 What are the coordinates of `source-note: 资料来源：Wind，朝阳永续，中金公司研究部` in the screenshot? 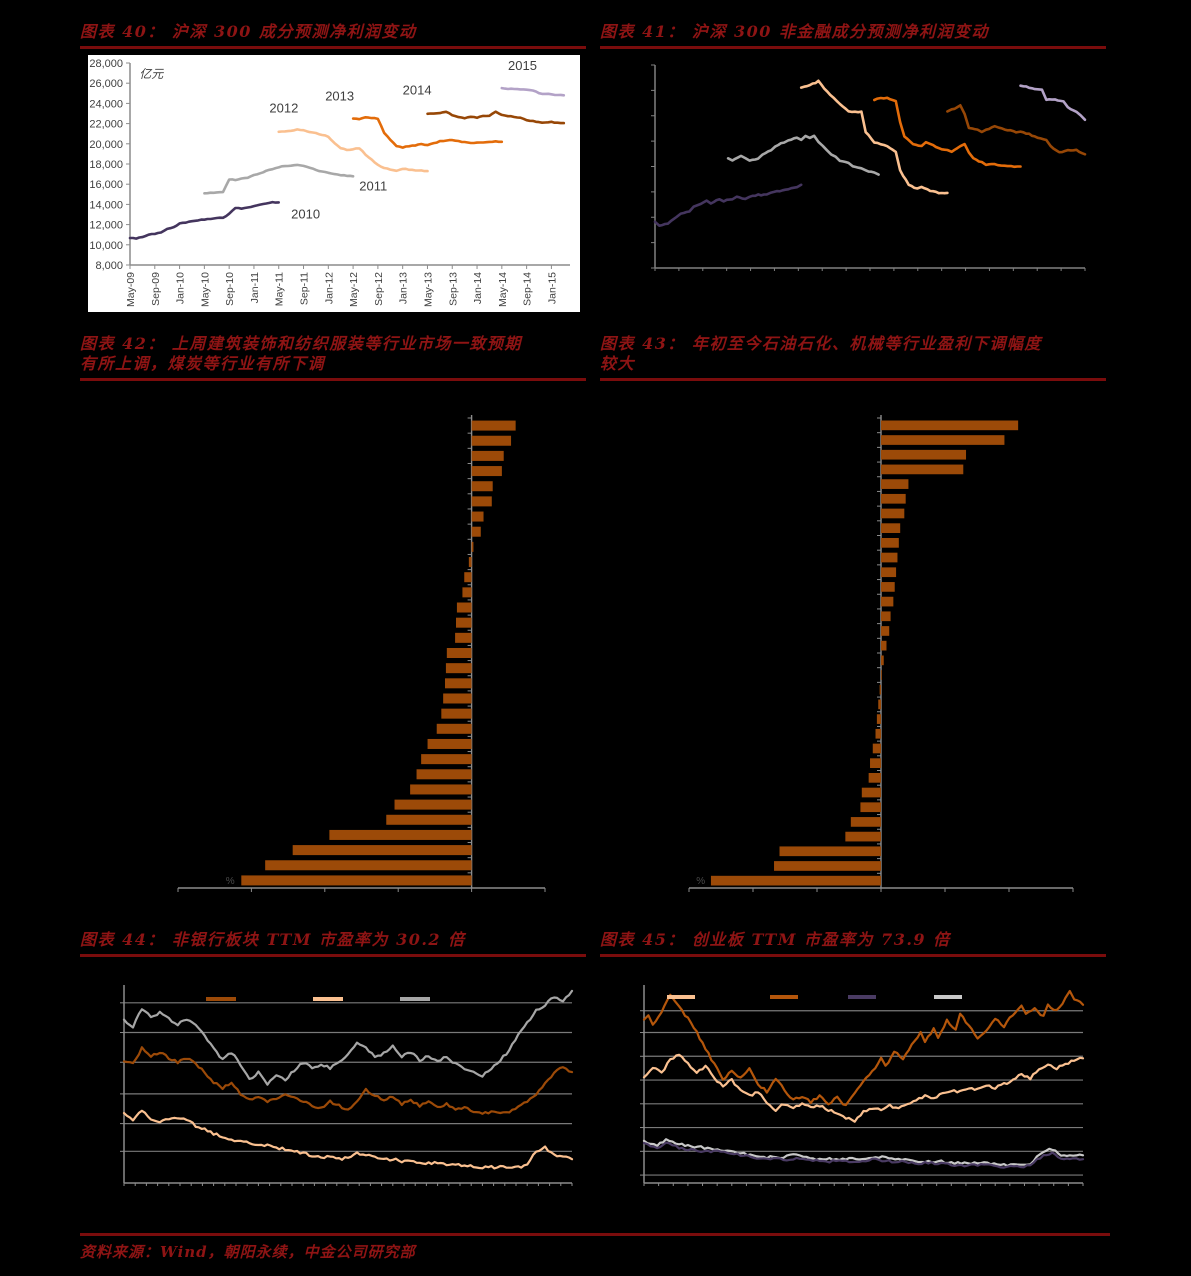 It's located at (595, 1247).